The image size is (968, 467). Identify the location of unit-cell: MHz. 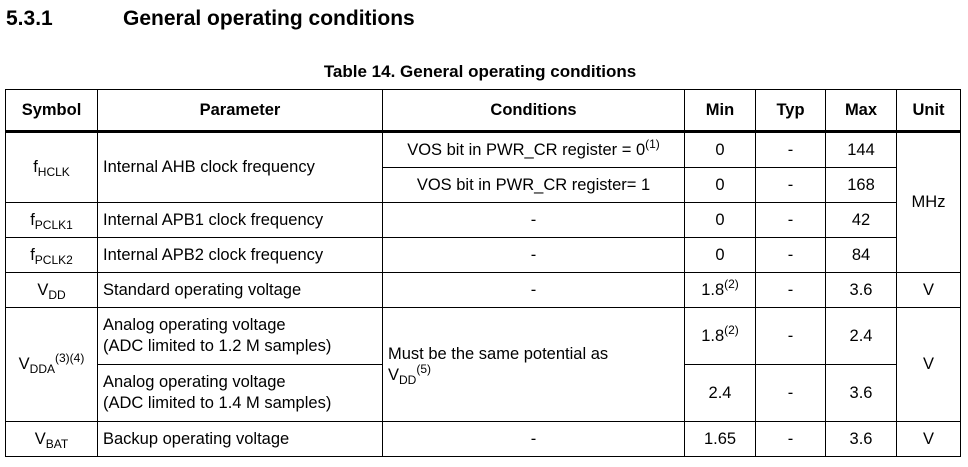
(928, 202).